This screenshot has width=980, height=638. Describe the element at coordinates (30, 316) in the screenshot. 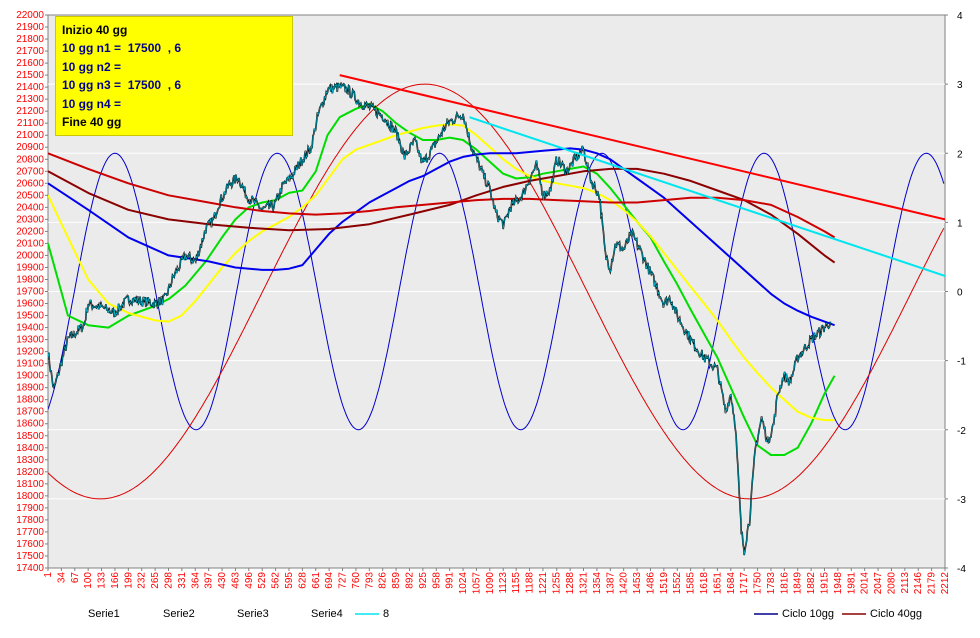

I see `left-tick-label: 19500` at that location.